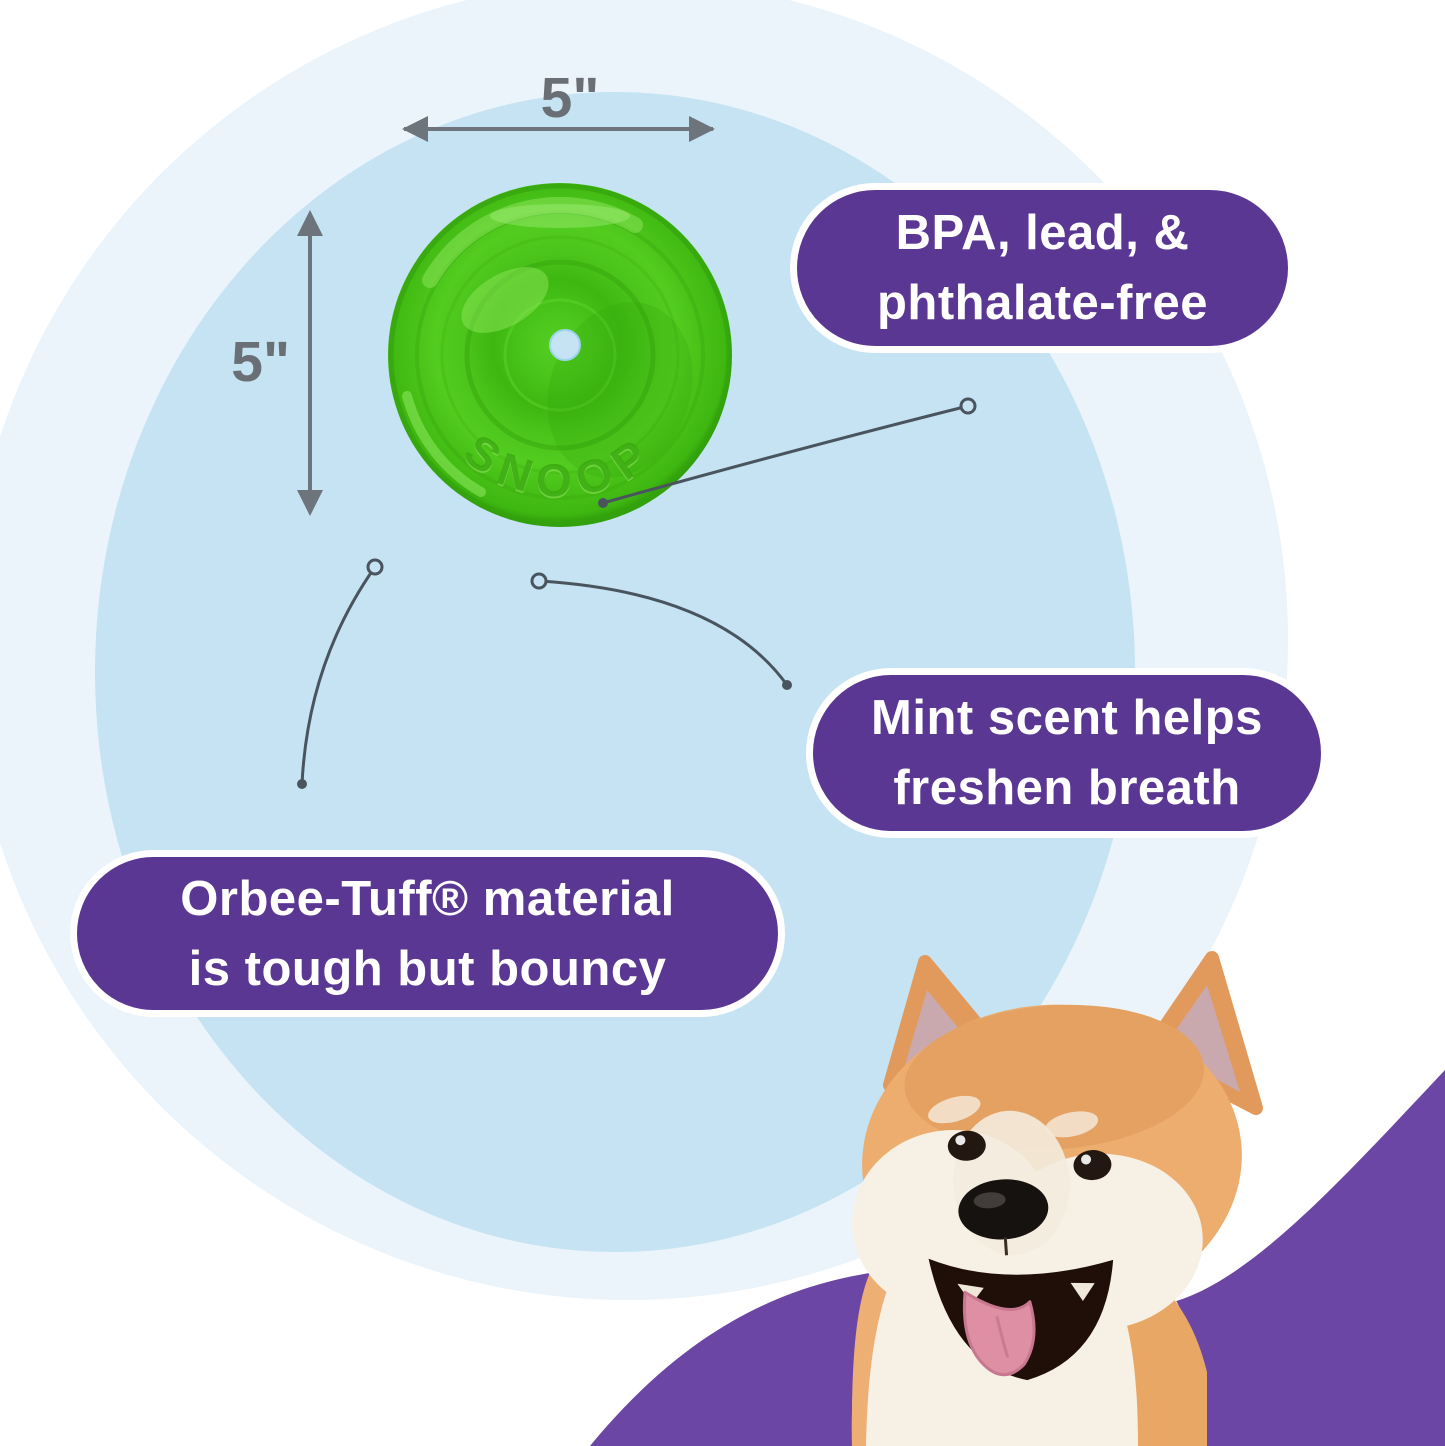  I want to click on toy-bottom-left-highlight, so click(444, 444).